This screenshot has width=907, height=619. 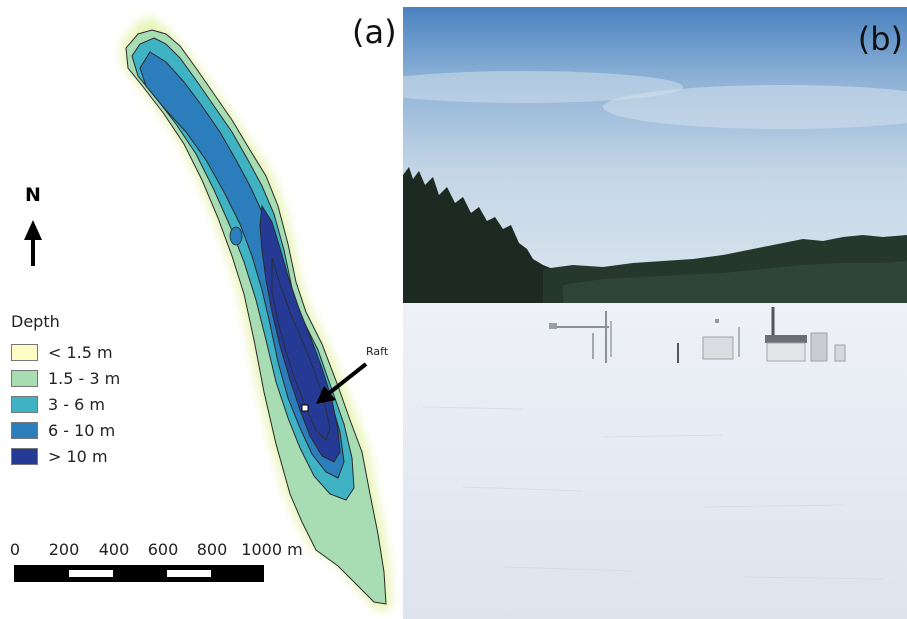 I want to click on depth-pocket, so click(x=236, y=236).